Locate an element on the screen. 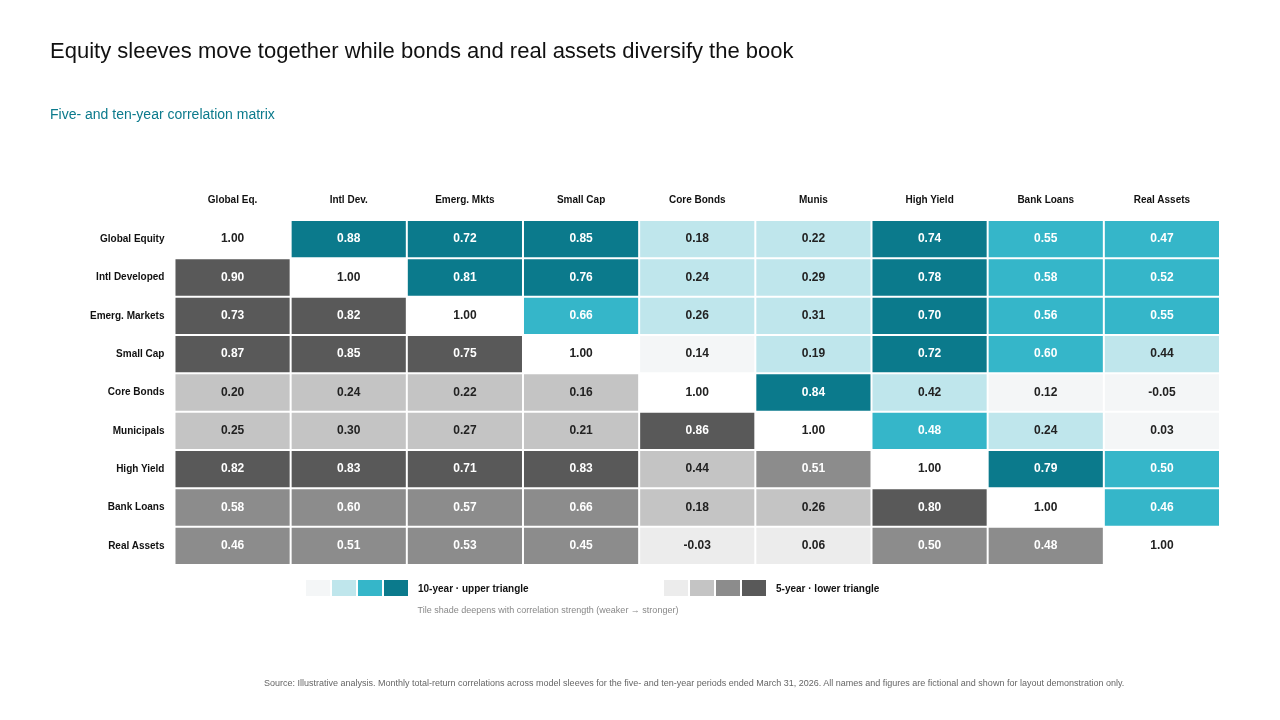 The width and height of the screenshot is (1280, 720). x-tick-label: Real Assets is located at coordinates (1162, 199).